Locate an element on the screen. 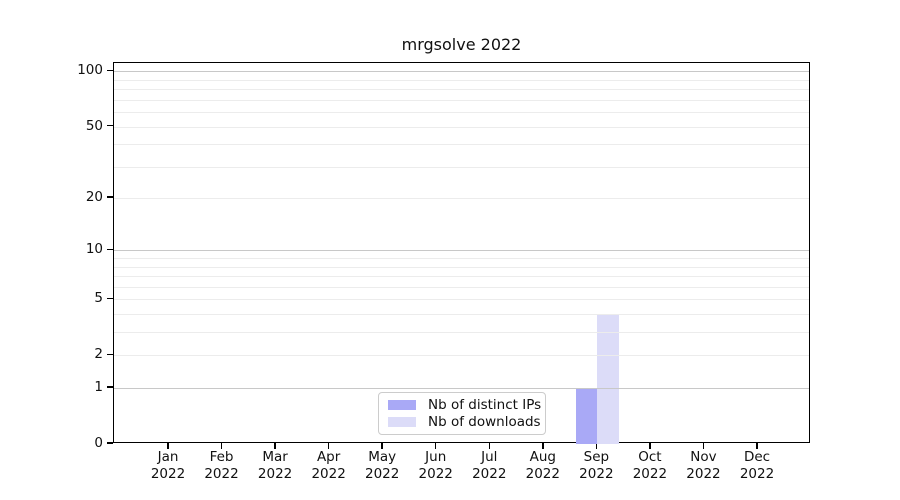 This screenshot has width=900, height=500. gridline-minor-y90 is located at coordinates (461, 80).